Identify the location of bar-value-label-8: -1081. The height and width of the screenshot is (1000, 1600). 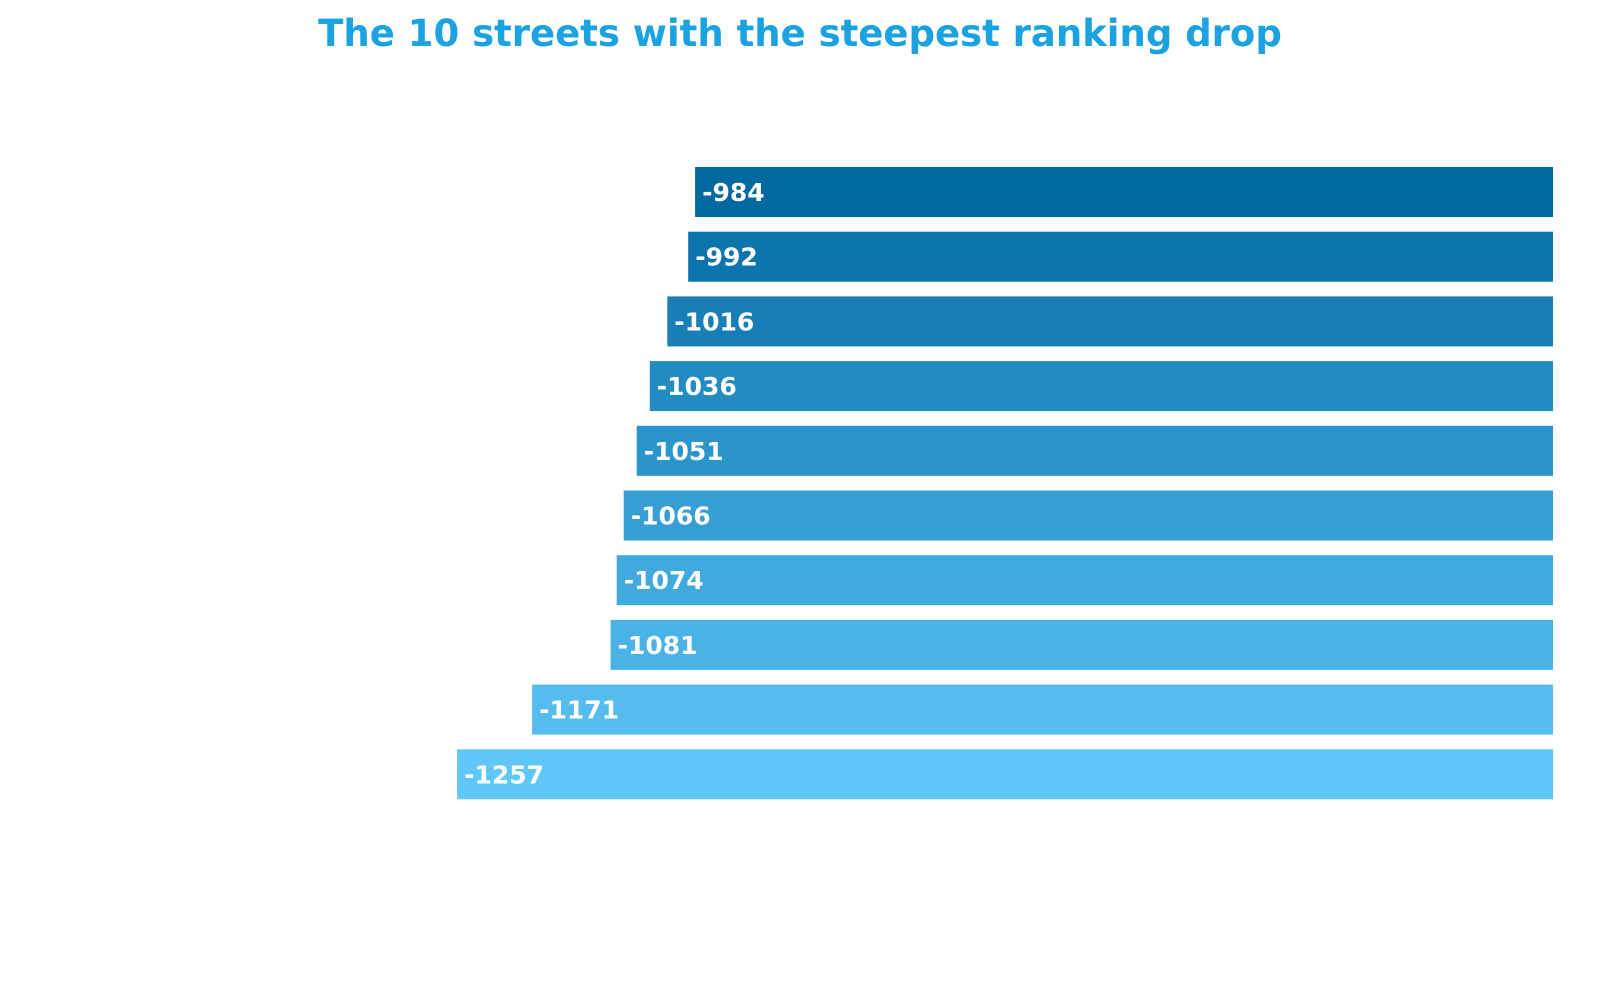
(658, 645).